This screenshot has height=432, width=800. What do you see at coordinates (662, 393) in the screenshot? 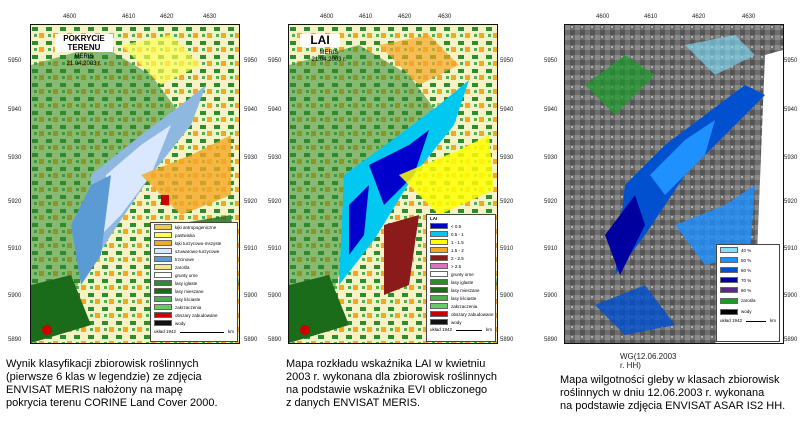
I see `caption-line: roślinnych w dniu 12.06.2003 r. wykonana` at bounding box center [662, 393].